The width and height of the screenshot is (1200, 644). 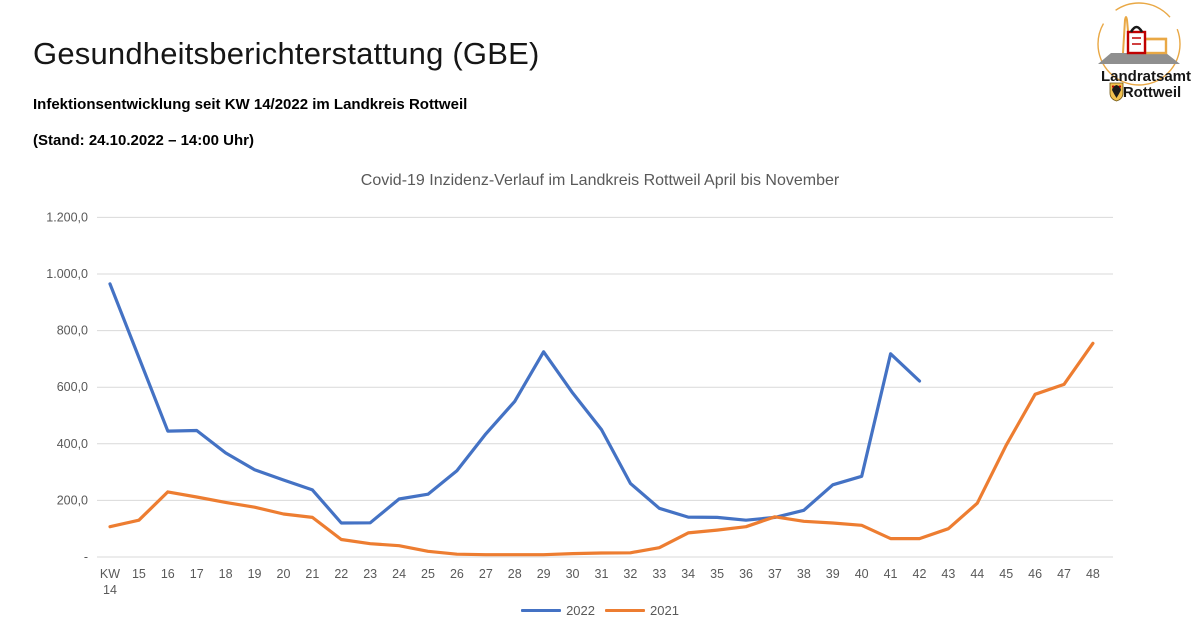 What do you see at coordinates (370, 574) in the screenshot?
I see `x-tick-label: 23` at bounding box center [370, 574].